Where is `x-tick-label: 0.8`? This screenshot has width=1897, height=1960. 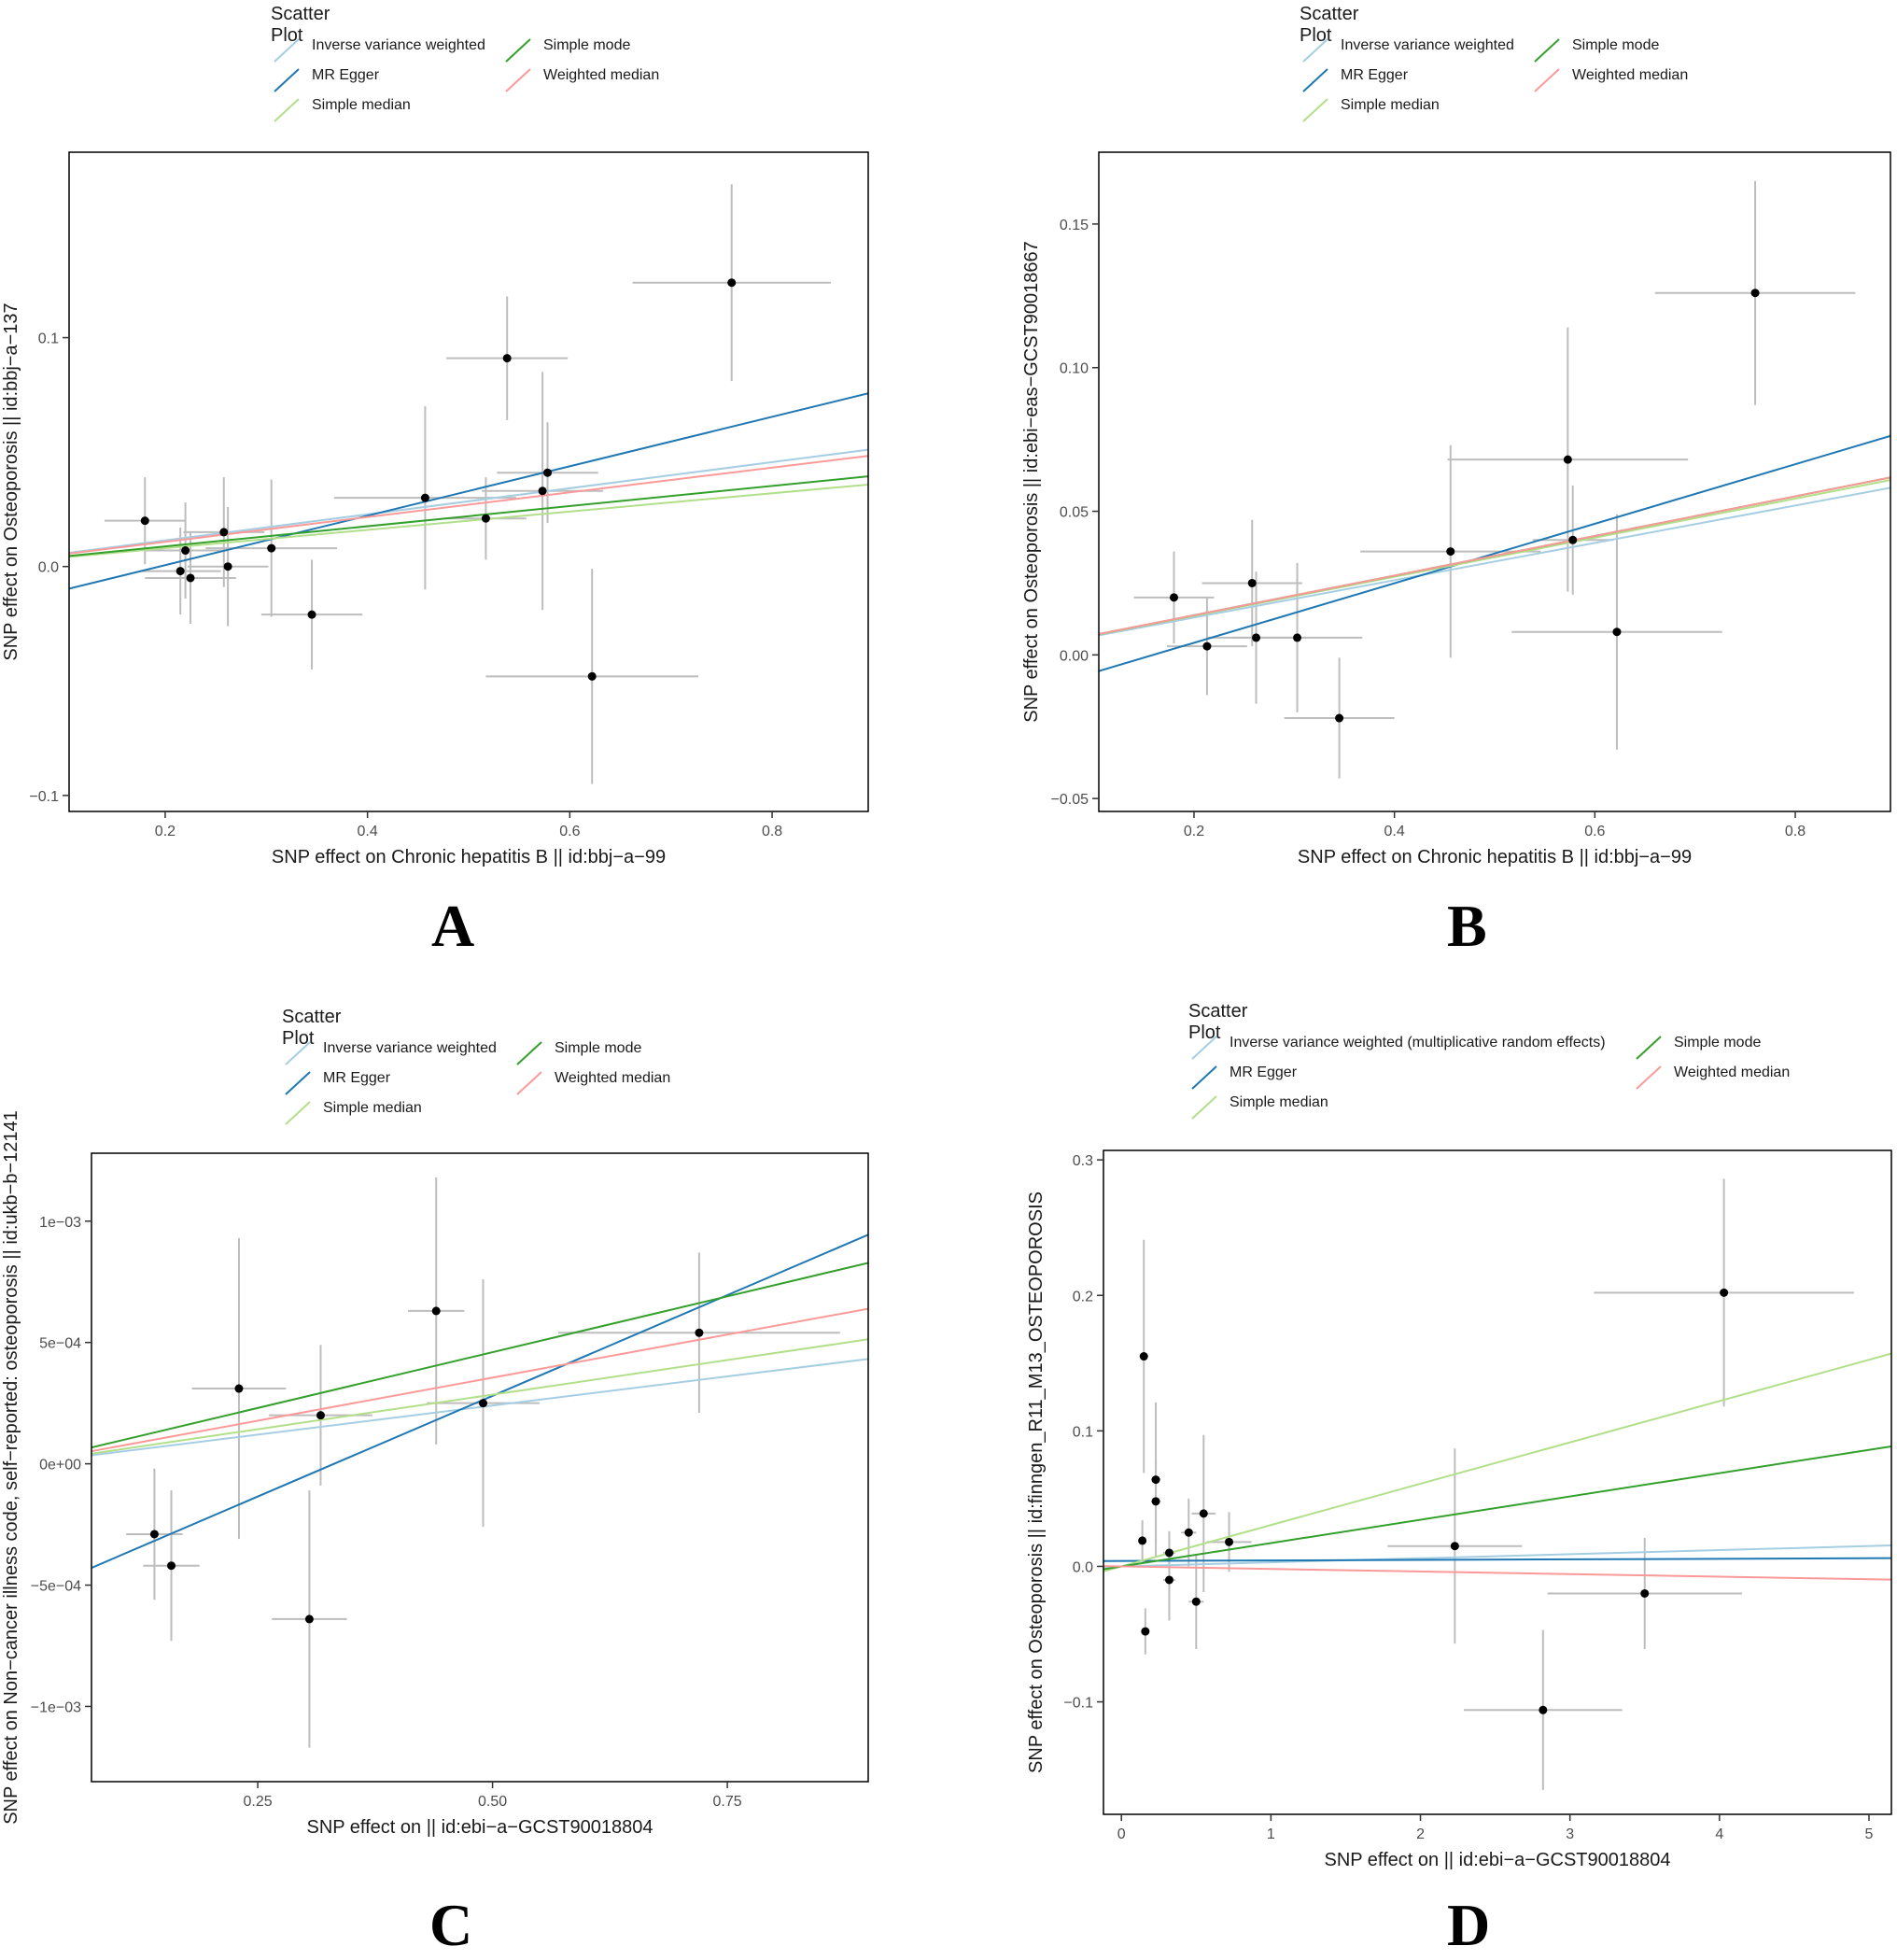
x-tick-label: 0.8 is located at coordinates (772, 831).